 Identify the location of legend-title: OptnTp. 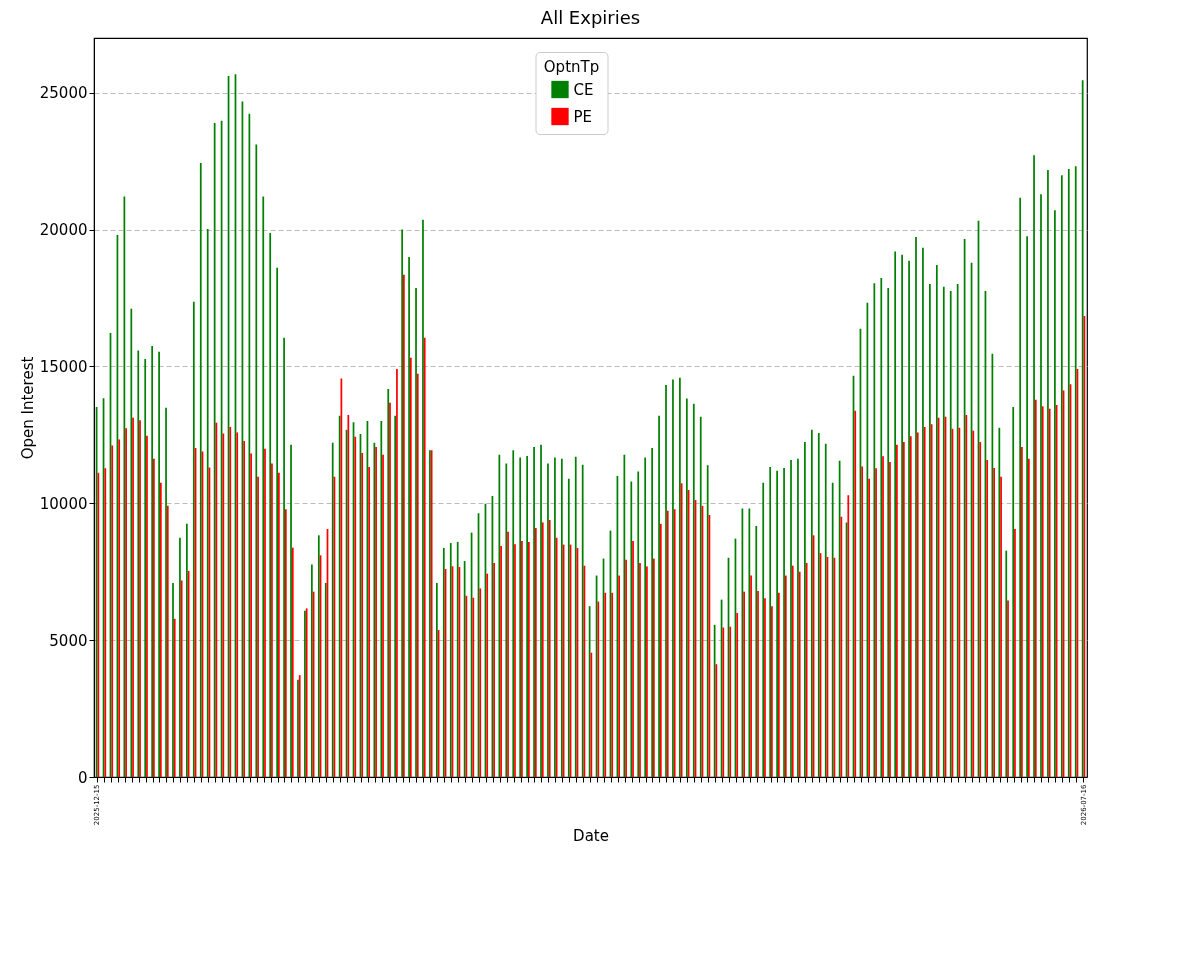
(571, 67).